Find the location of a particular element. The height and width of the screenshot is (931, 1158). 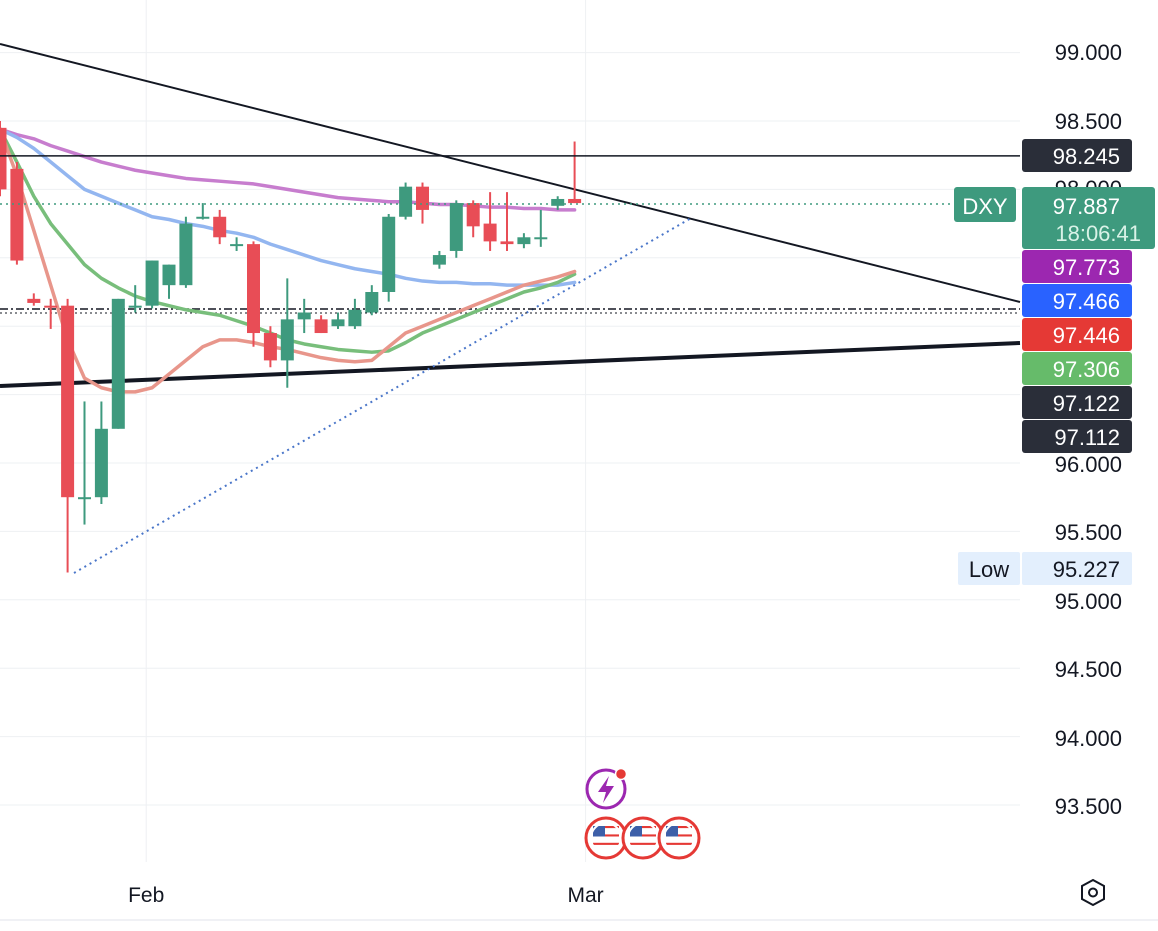

notification-dot-icon is located at coordinates (621, 774).